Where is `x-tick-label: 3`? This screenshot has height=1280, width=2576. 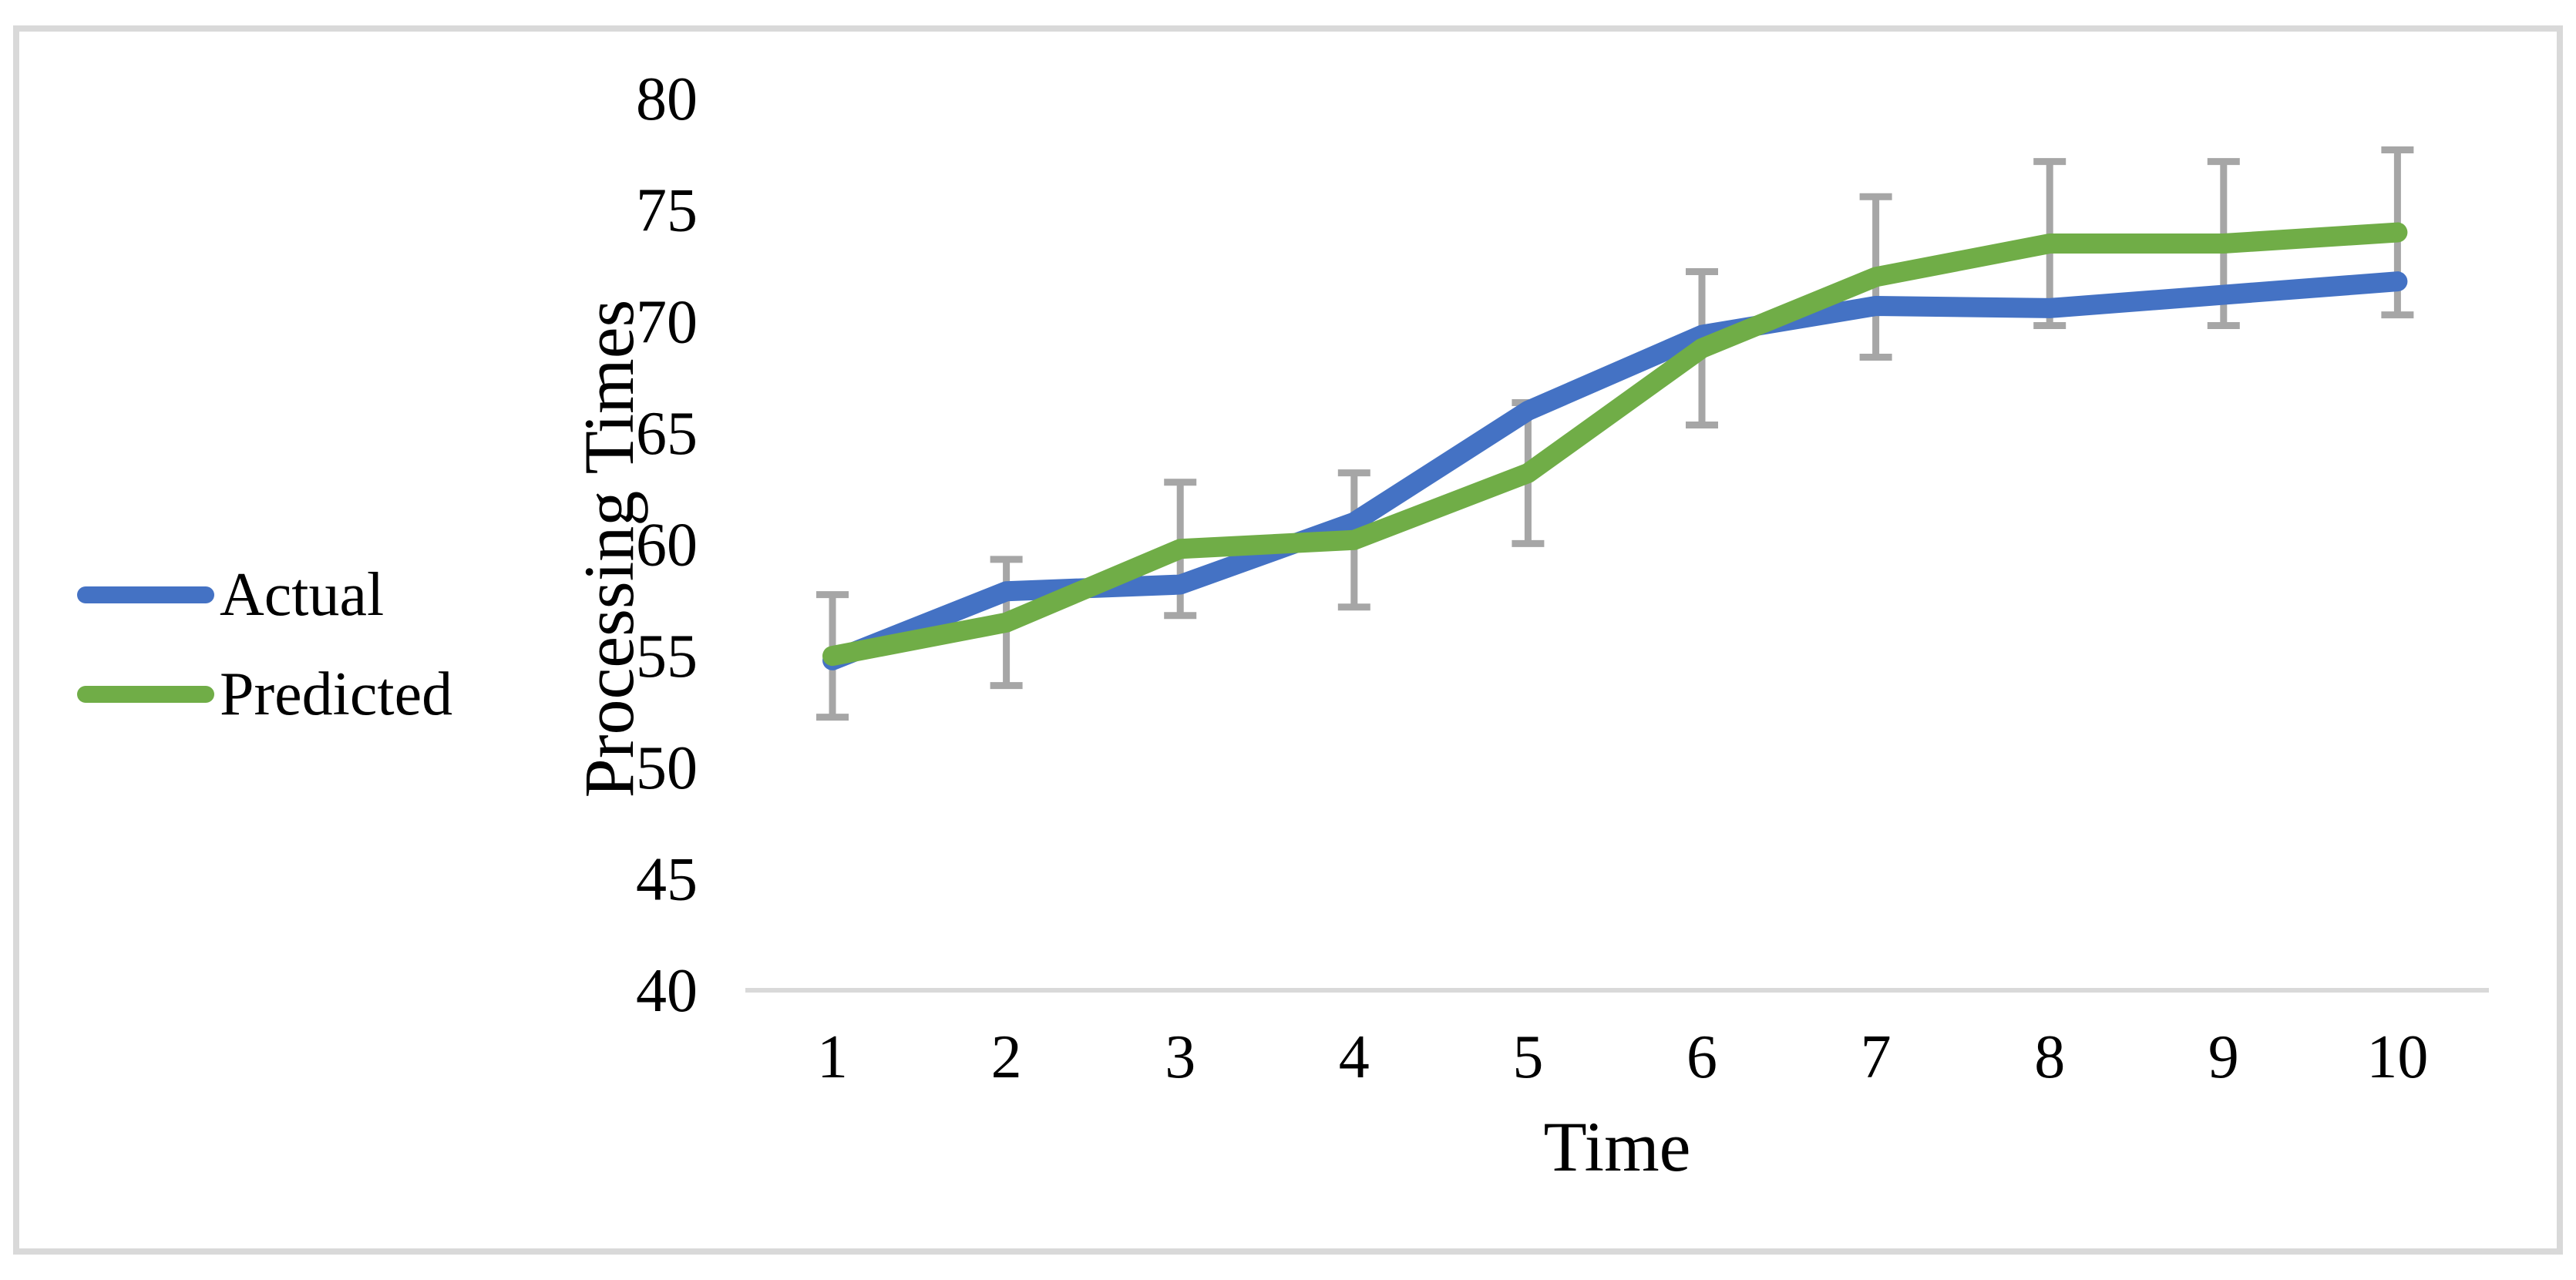
x-tick-label: 3 is located at coordinates (1180, 1057).